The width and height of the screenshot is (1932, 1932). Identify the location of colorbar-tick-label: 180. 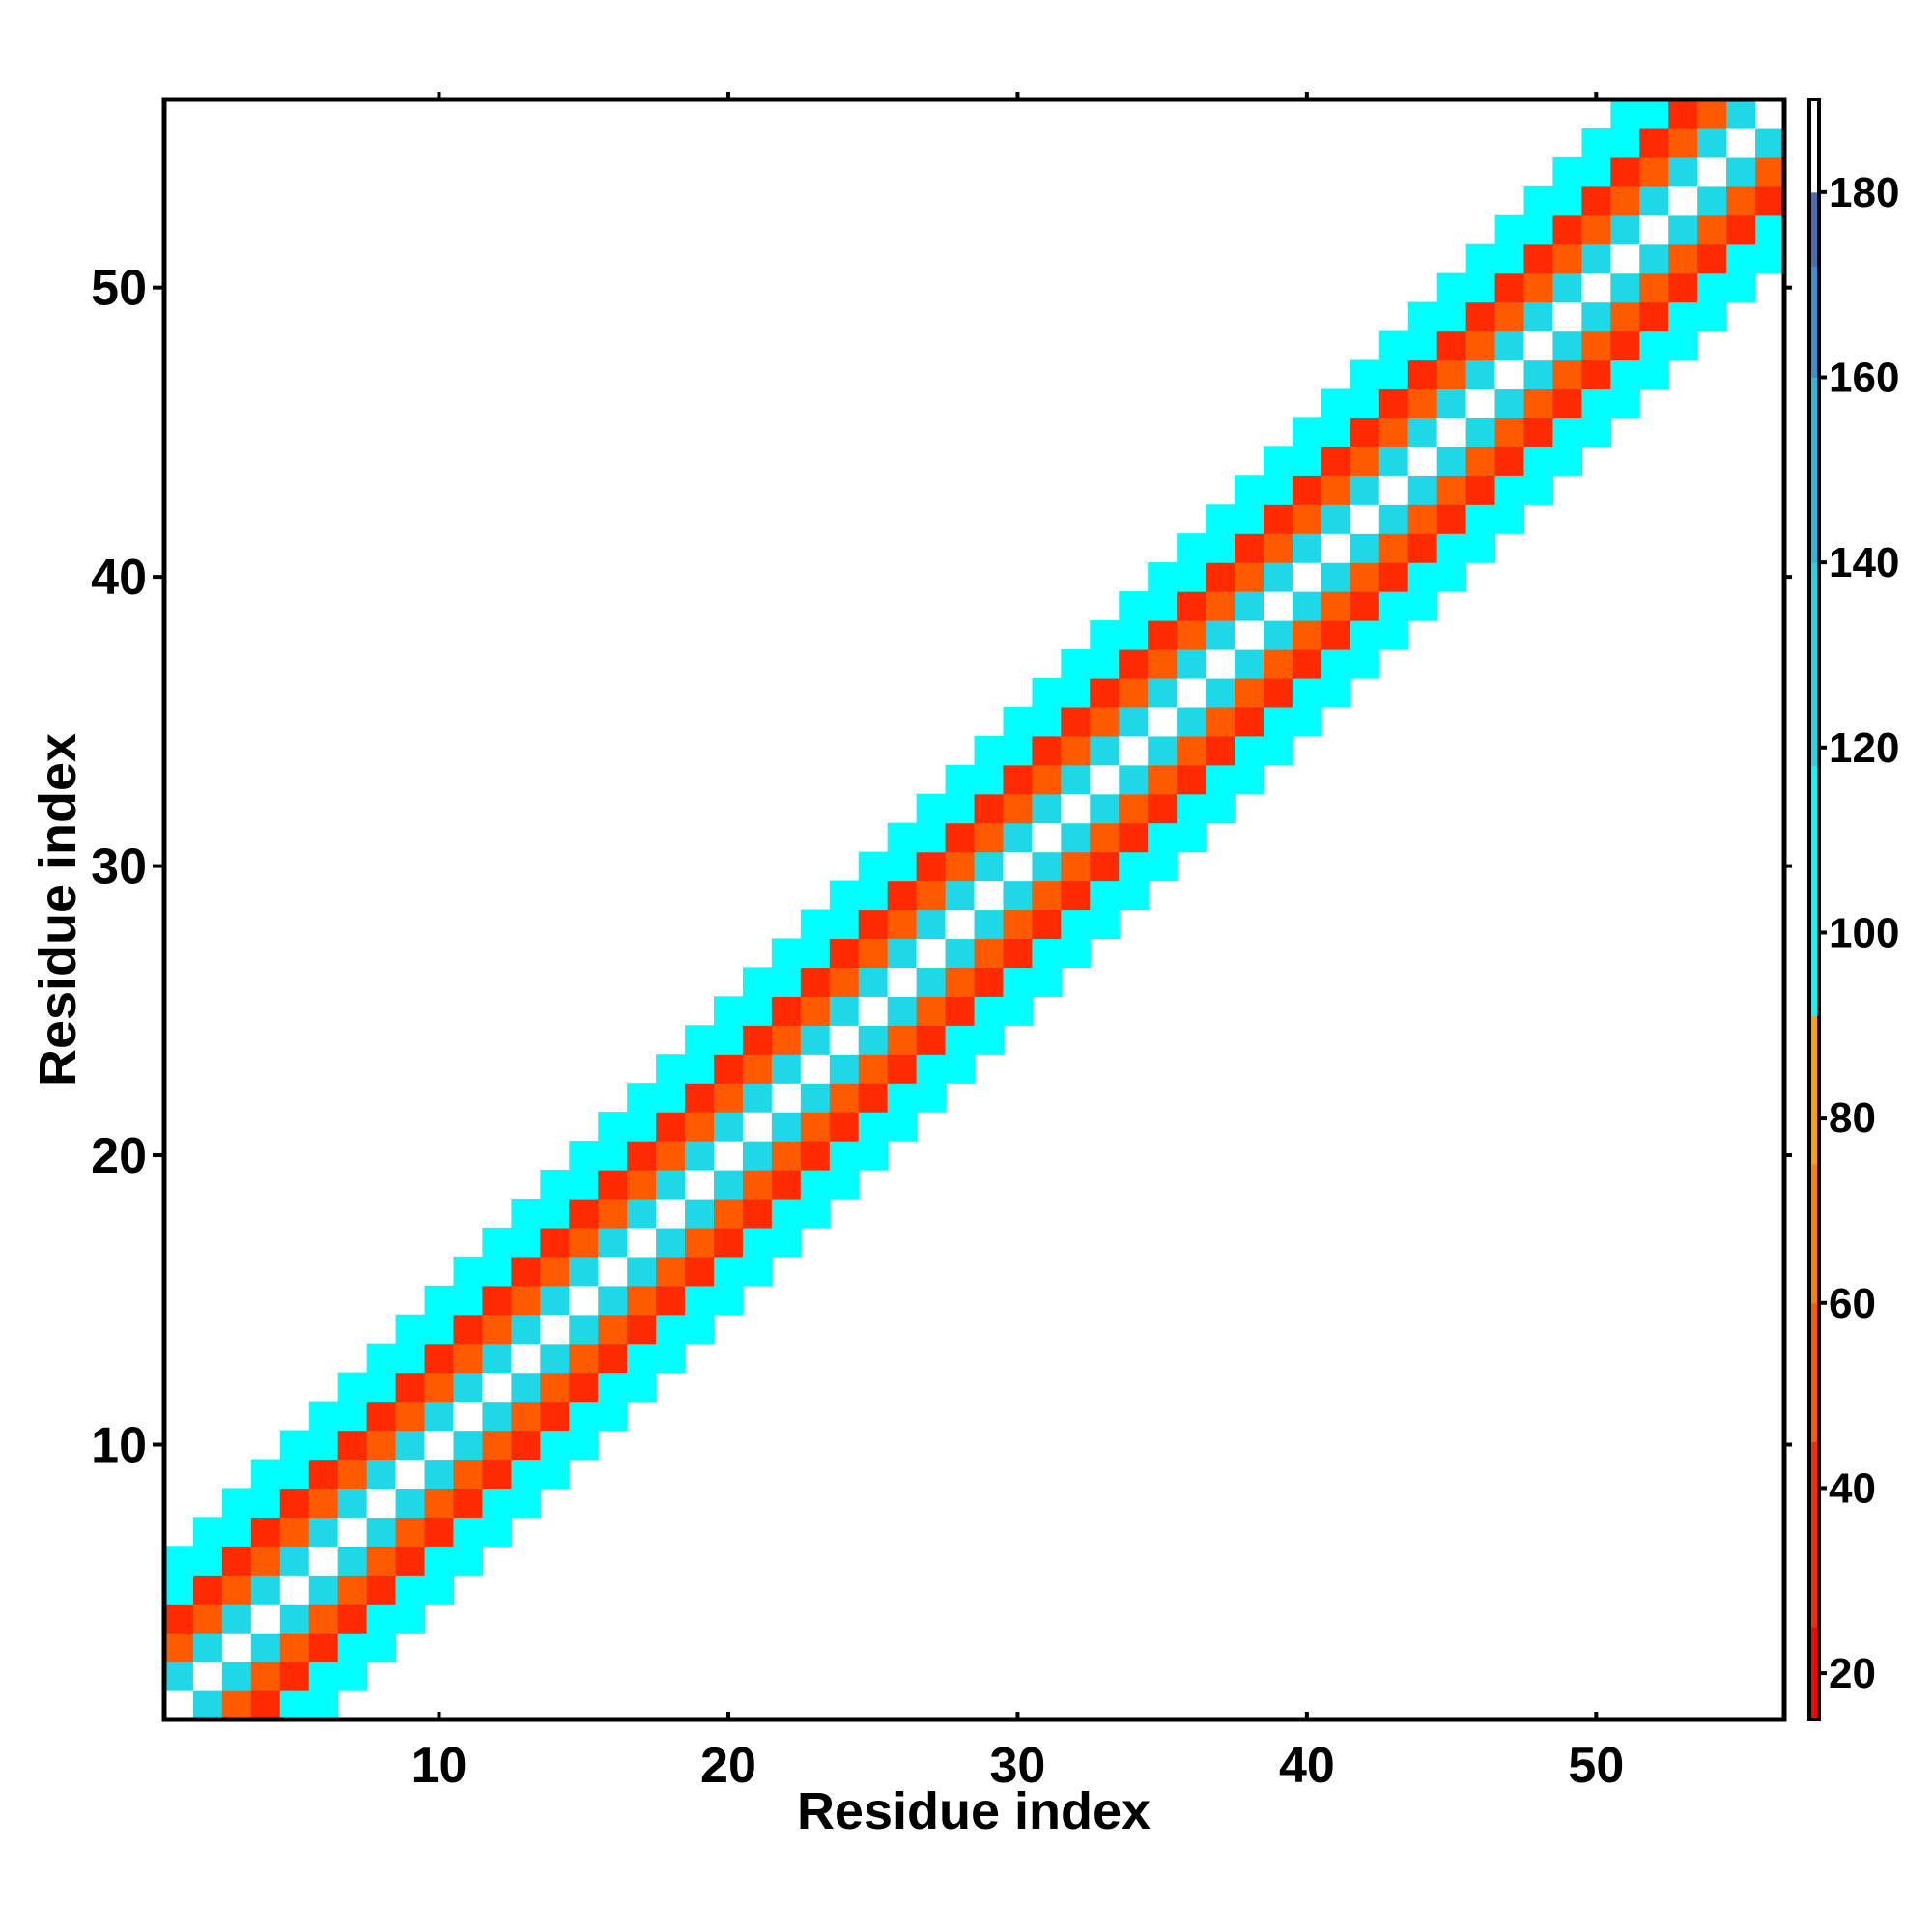
(1864, 192).